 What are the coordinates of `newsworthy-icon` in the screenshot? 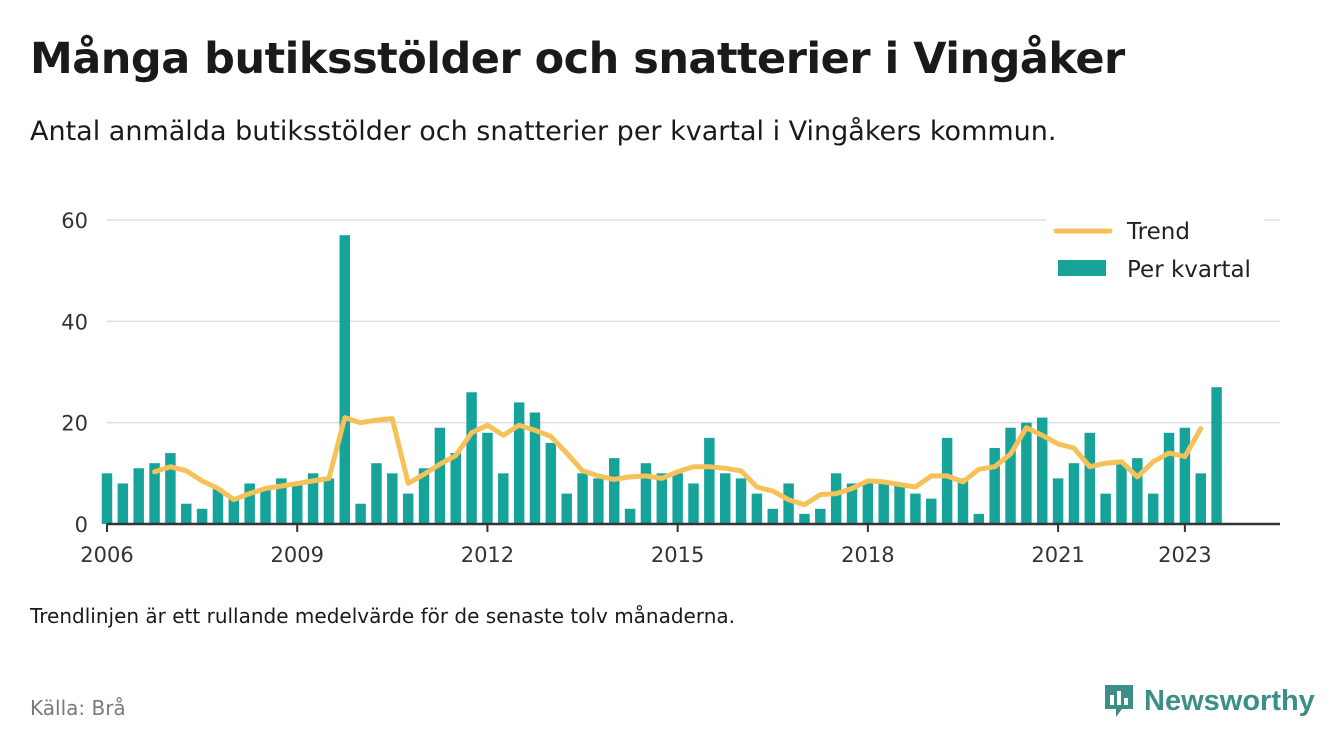 It's located at (1119, 701).